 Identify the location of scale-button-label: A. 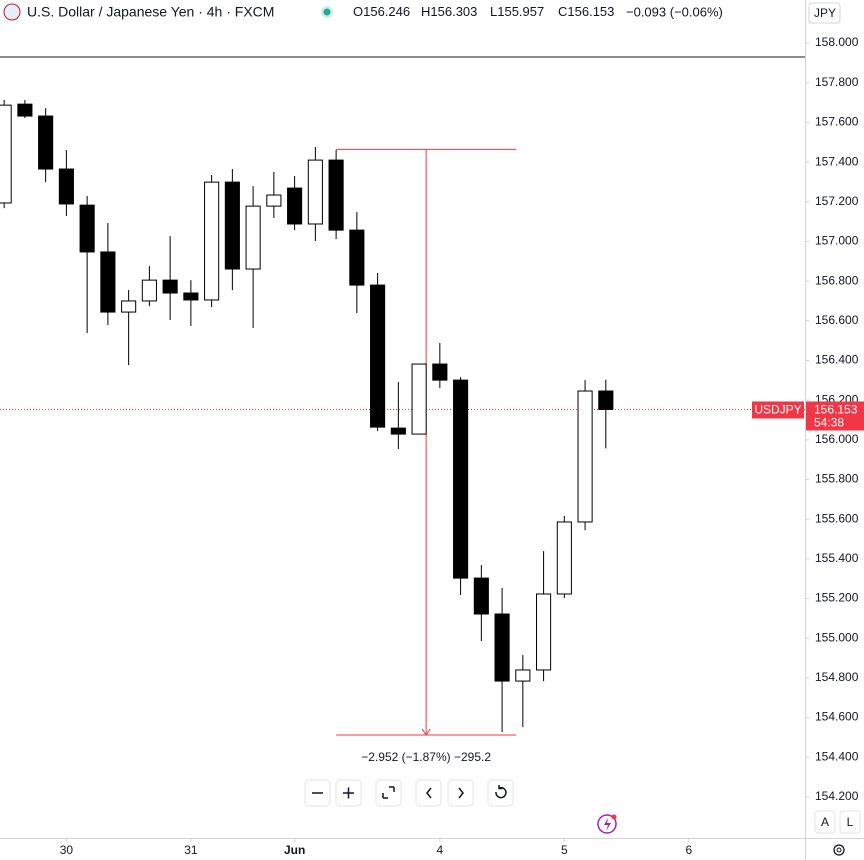
(825, 822).